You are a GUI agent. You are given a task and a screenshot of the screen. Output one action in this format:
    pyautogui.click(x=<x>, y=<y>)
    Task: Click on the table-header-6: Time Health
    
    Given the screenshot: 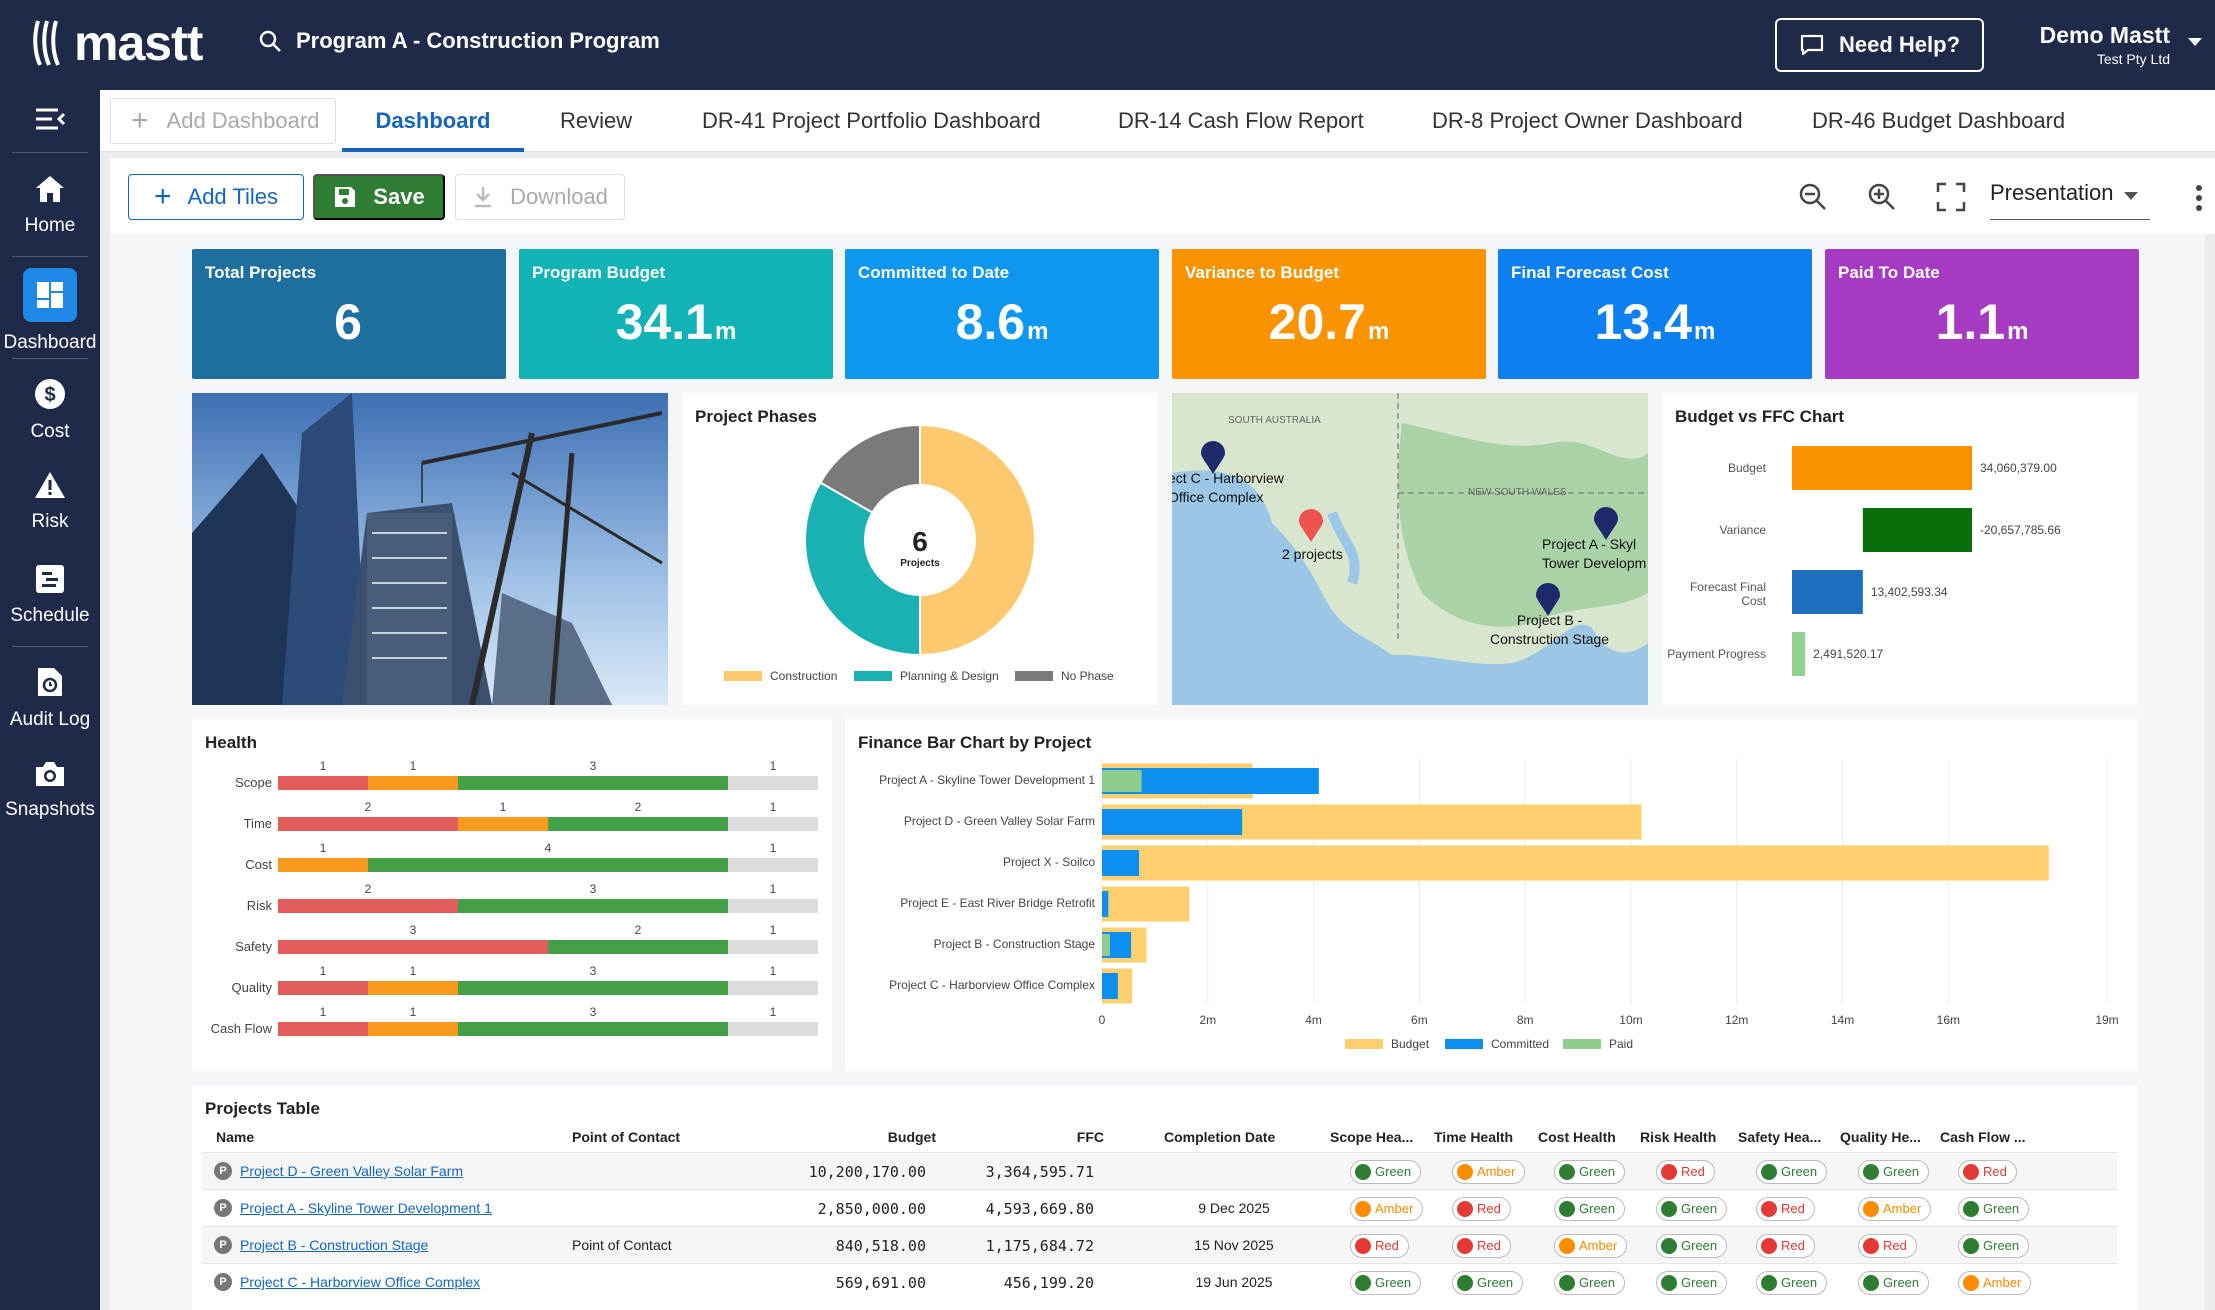 What is the action you would take?
    pyautogui.click(x=1474, y=1137)
    